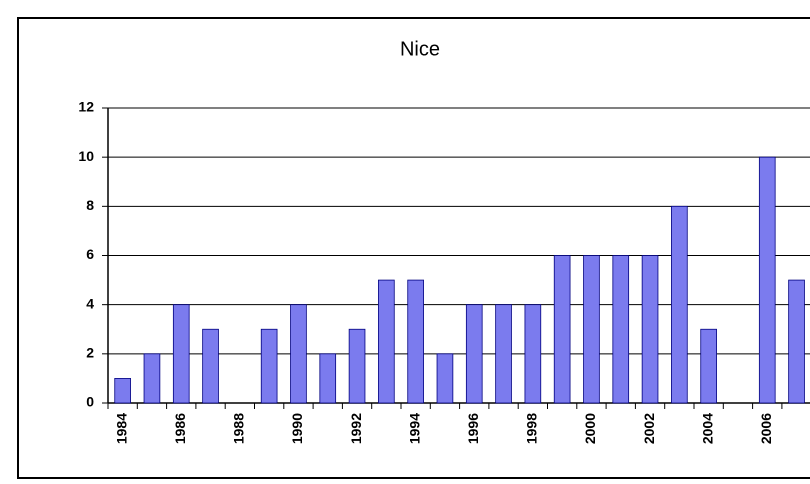 The image size is (810, 484). Describe the element at coordinates (90, 353) in the screenshot. I see `y-tick-label: 2` at that location.